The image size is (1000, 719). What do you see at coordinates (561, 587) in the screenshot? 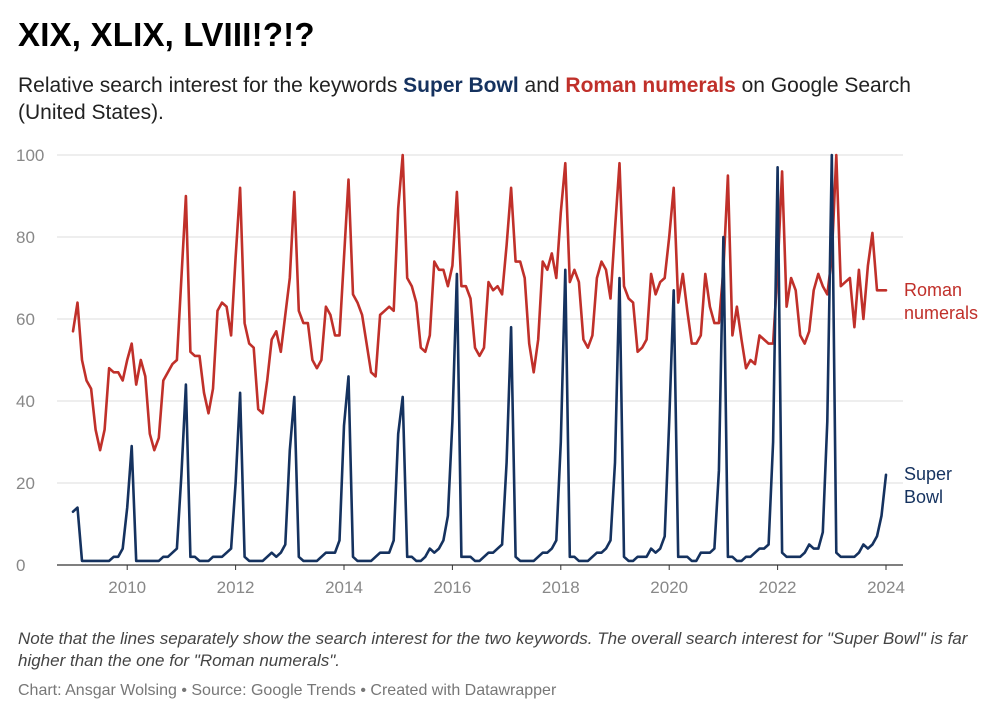
I see `x-tick-label: 2018` at bounding box center [561, 587].